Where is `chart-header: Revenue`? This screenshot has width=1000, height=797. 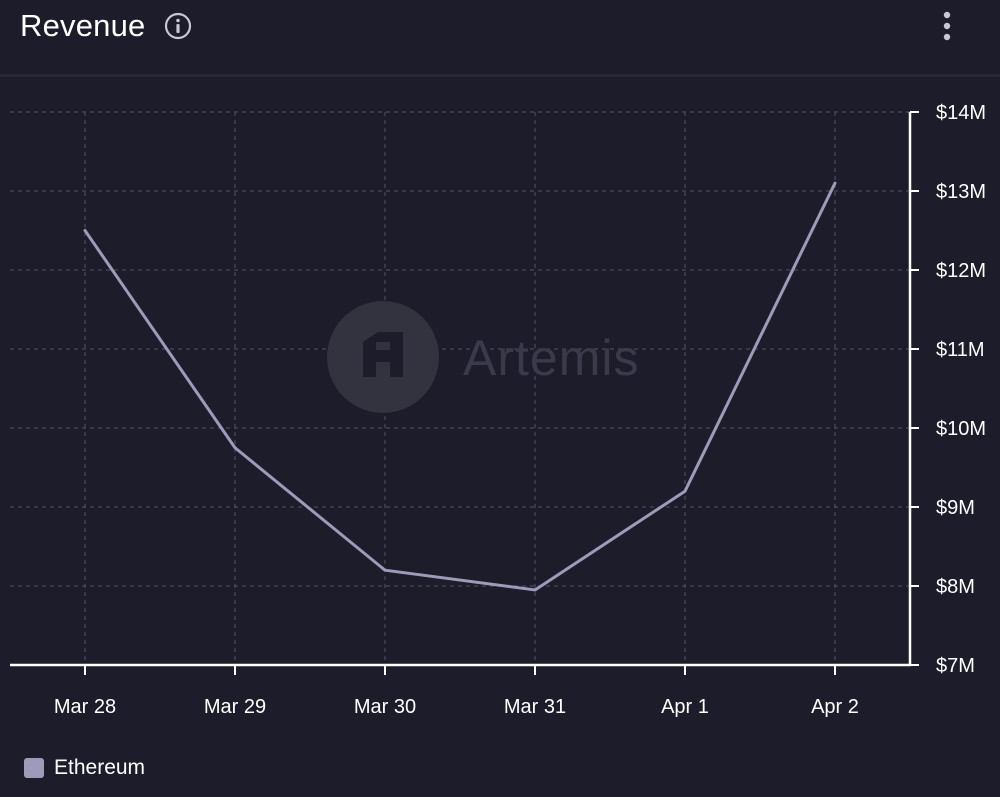 chart-header: Revenue is located at coordinates (500, 37).